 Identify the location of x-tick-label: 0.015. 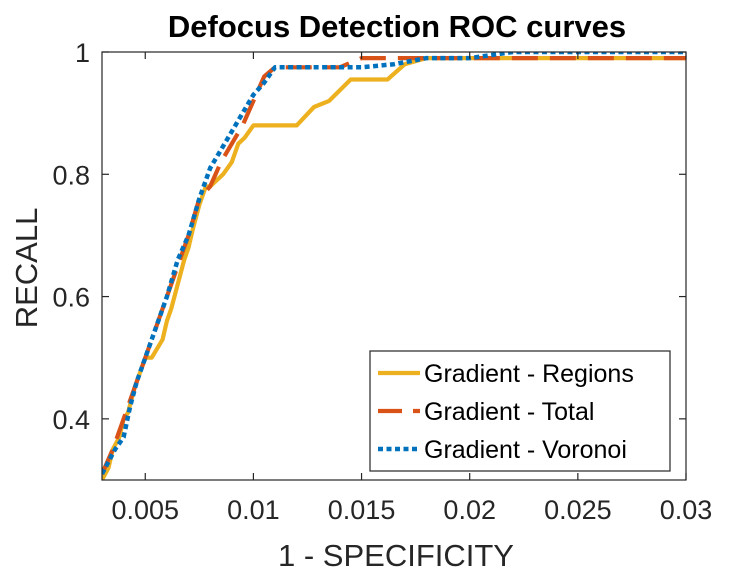
(362, 510).